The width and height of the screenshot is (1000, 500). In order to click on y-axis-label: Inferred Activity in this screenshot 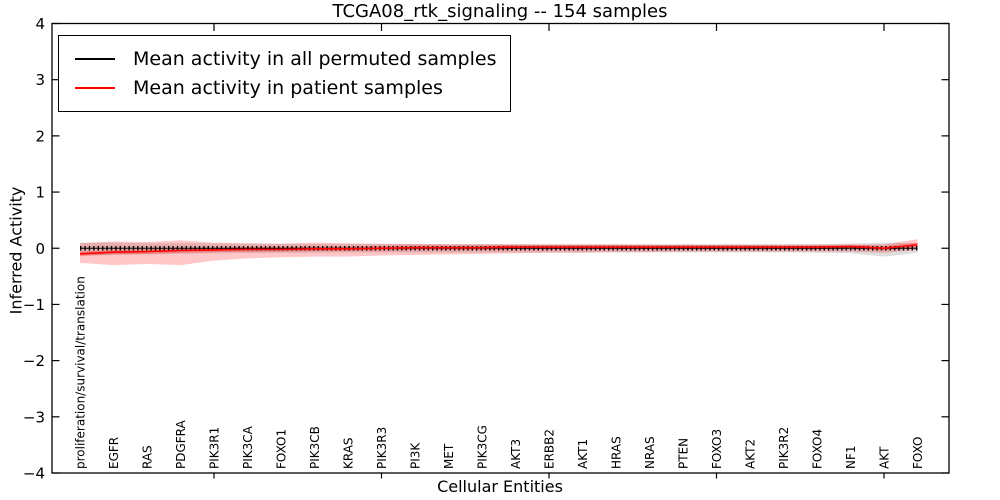, I will do `click(16, 250)`.